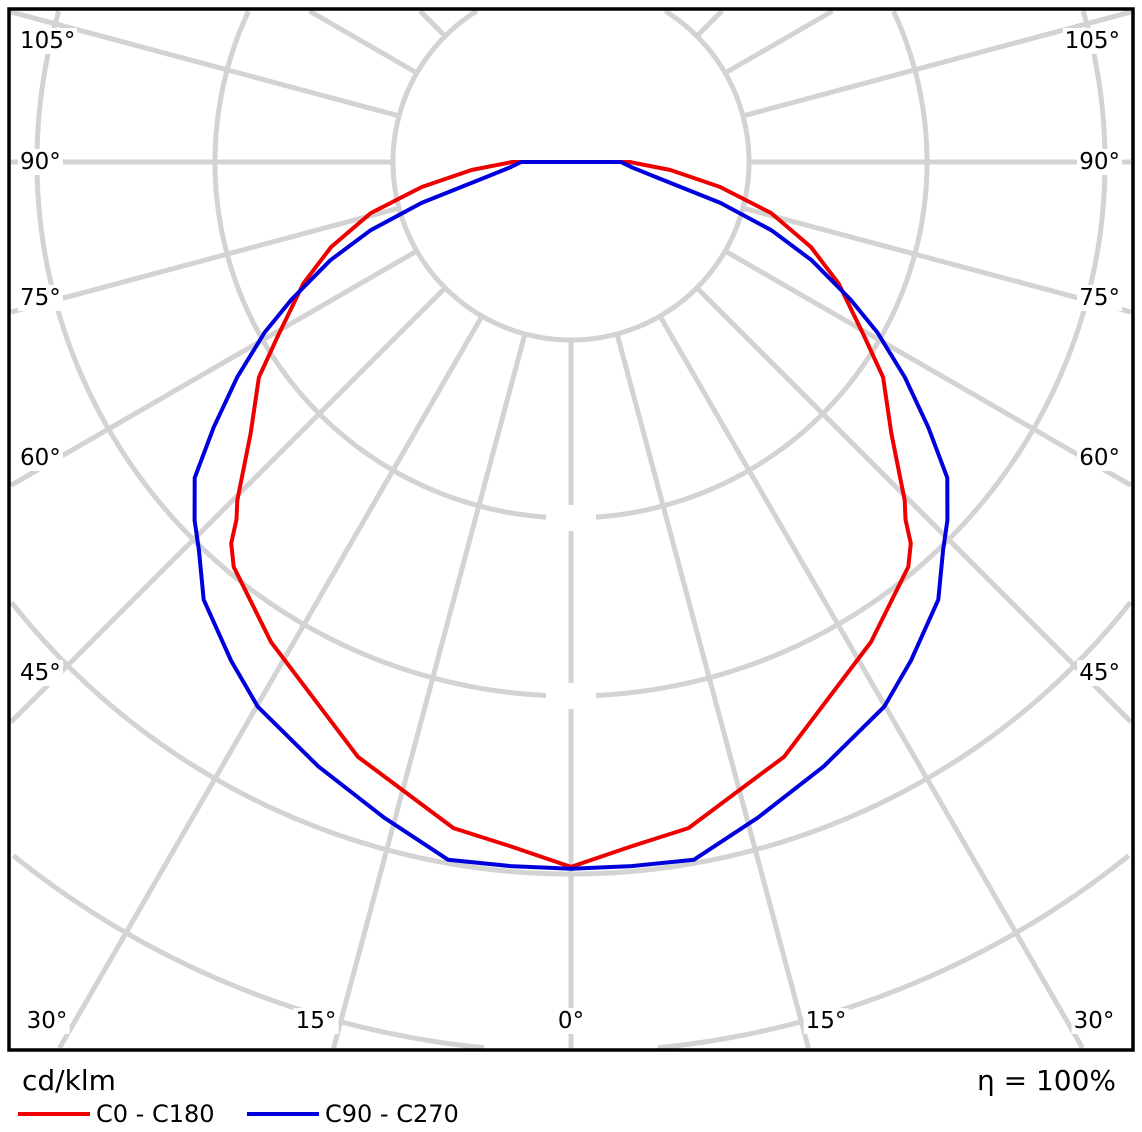 This screenshot has width=1142, height=1132. I want to click on angle-label-left-45: 45°, so click(40, 673).